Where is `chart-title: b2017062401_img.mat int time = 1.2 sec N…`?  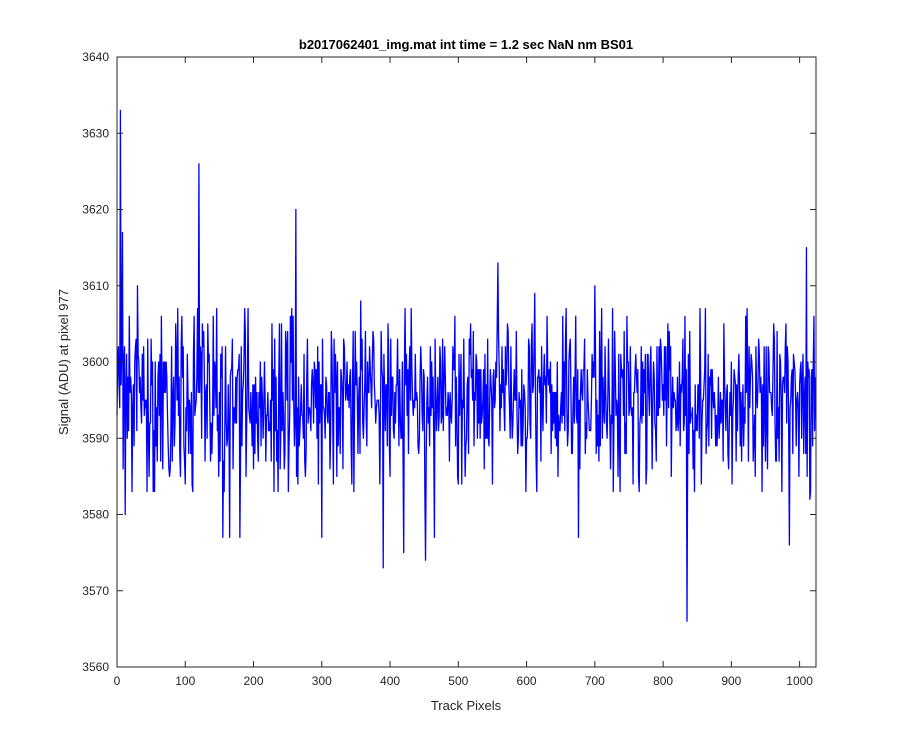
chart-title: b2017062401_img.mat int time = 1.2 sec N… is located at coordinates (466, 44).